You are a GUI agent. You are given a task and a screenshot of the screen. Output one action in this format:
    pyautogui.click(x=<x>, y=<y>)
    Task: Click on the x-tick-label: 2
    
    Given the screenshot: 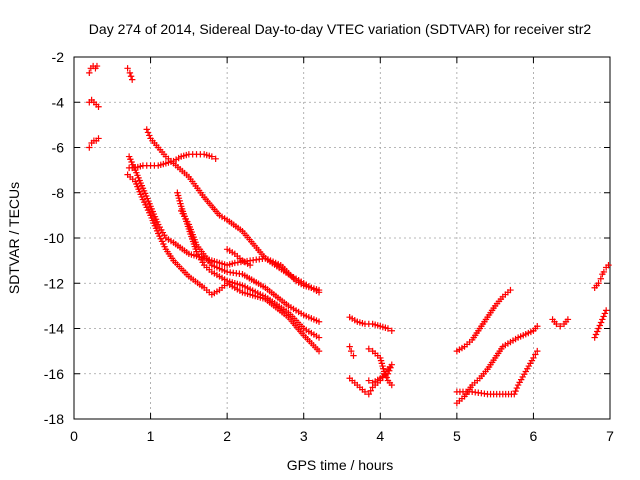 What is the action you would take?
    pyautogui.click(x=227, y=436)
    